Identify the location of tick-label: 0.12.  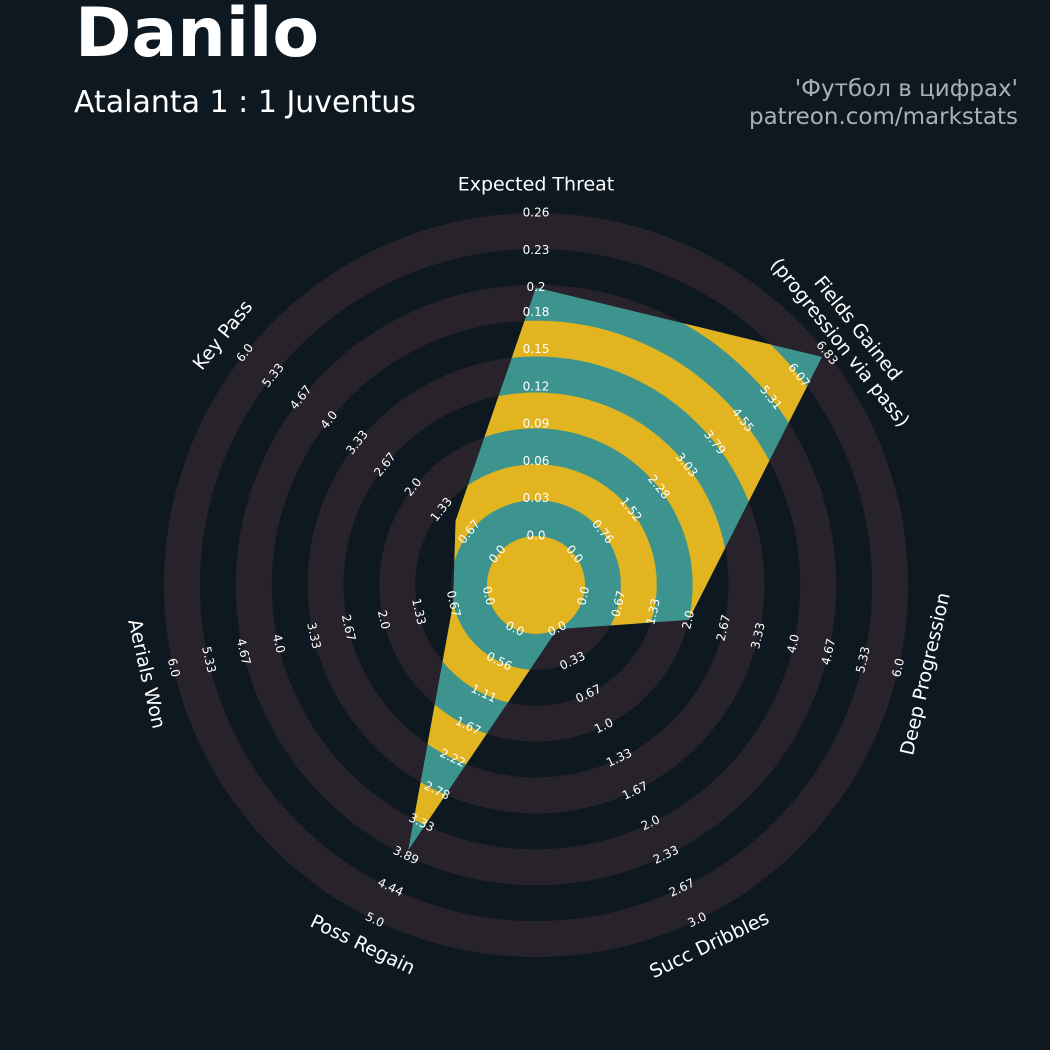
(536, 386).